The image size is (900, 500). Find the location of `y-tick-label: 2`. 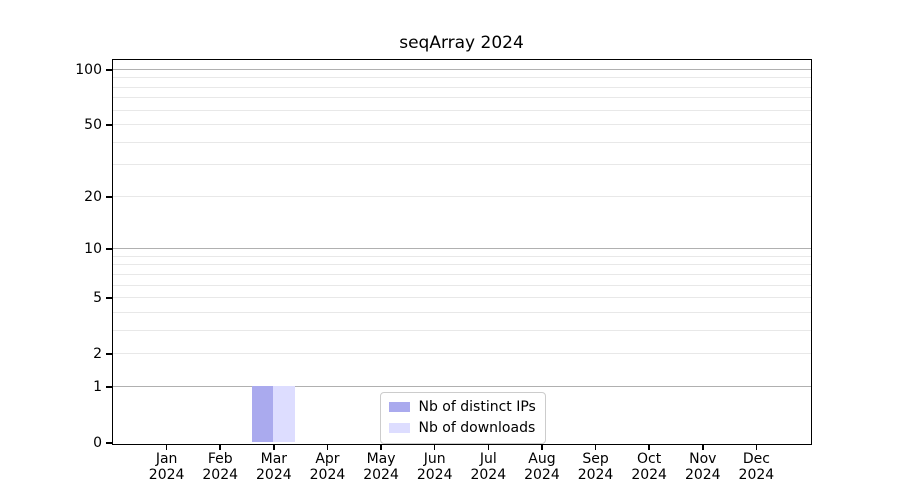

y-tick-label: 2 is located at coordinates (97, 354).